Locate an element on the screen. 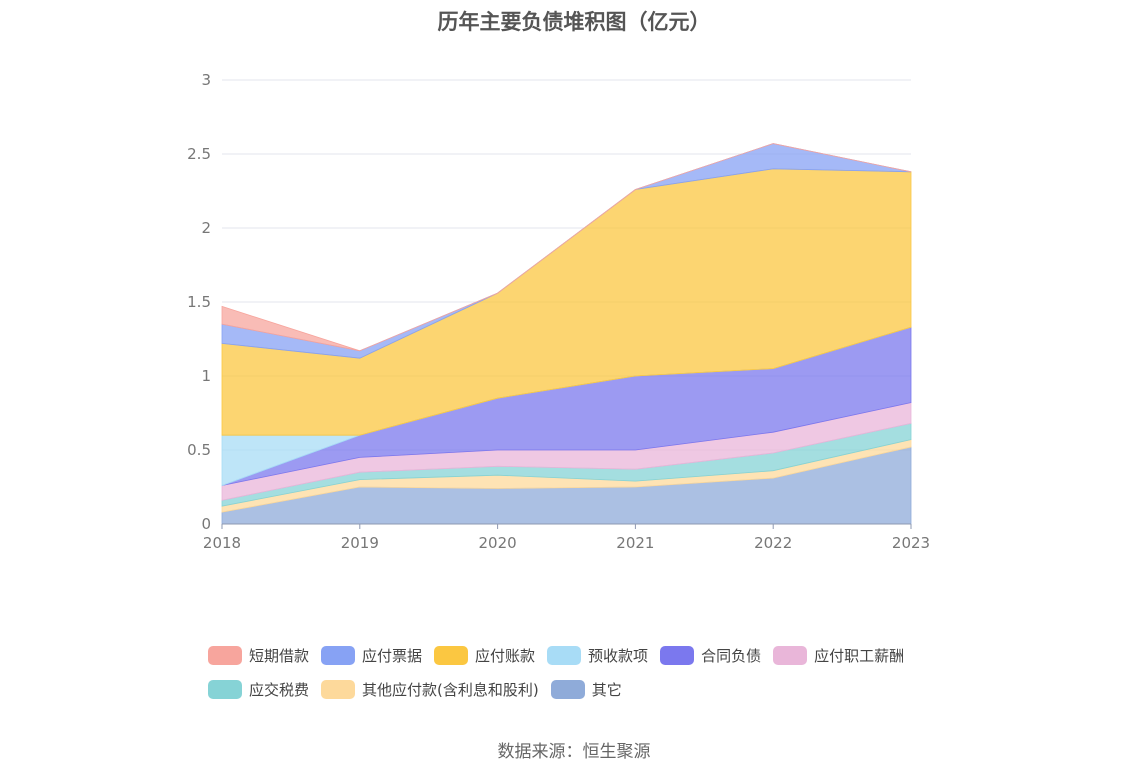  legend-label: 预收款项 is located at coordinates (618, 655).